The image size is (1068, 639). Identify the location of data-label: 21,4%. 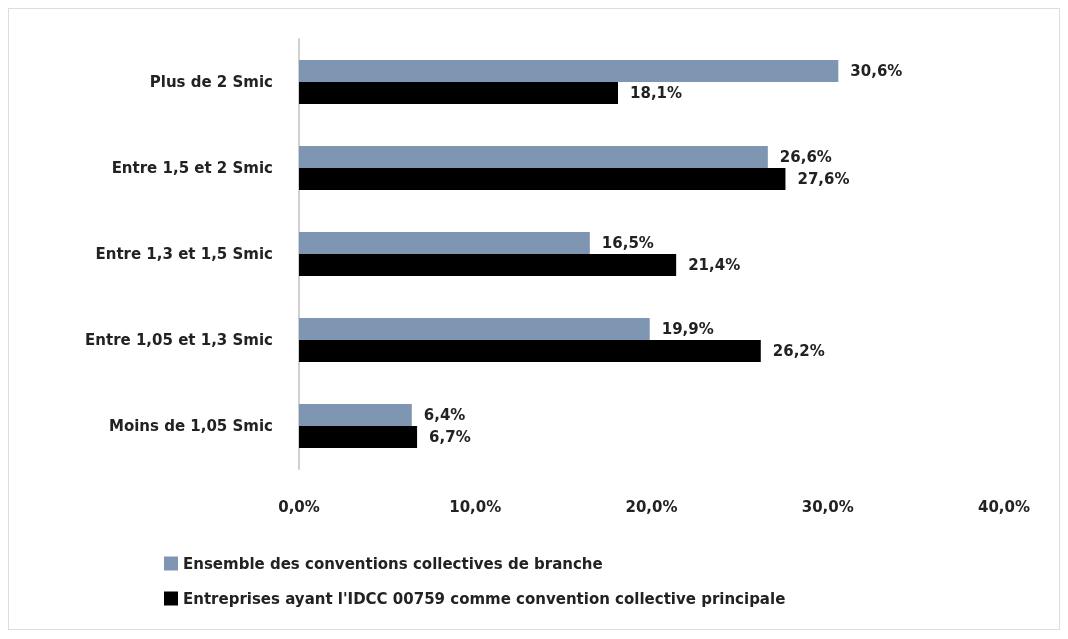
(714, 265).